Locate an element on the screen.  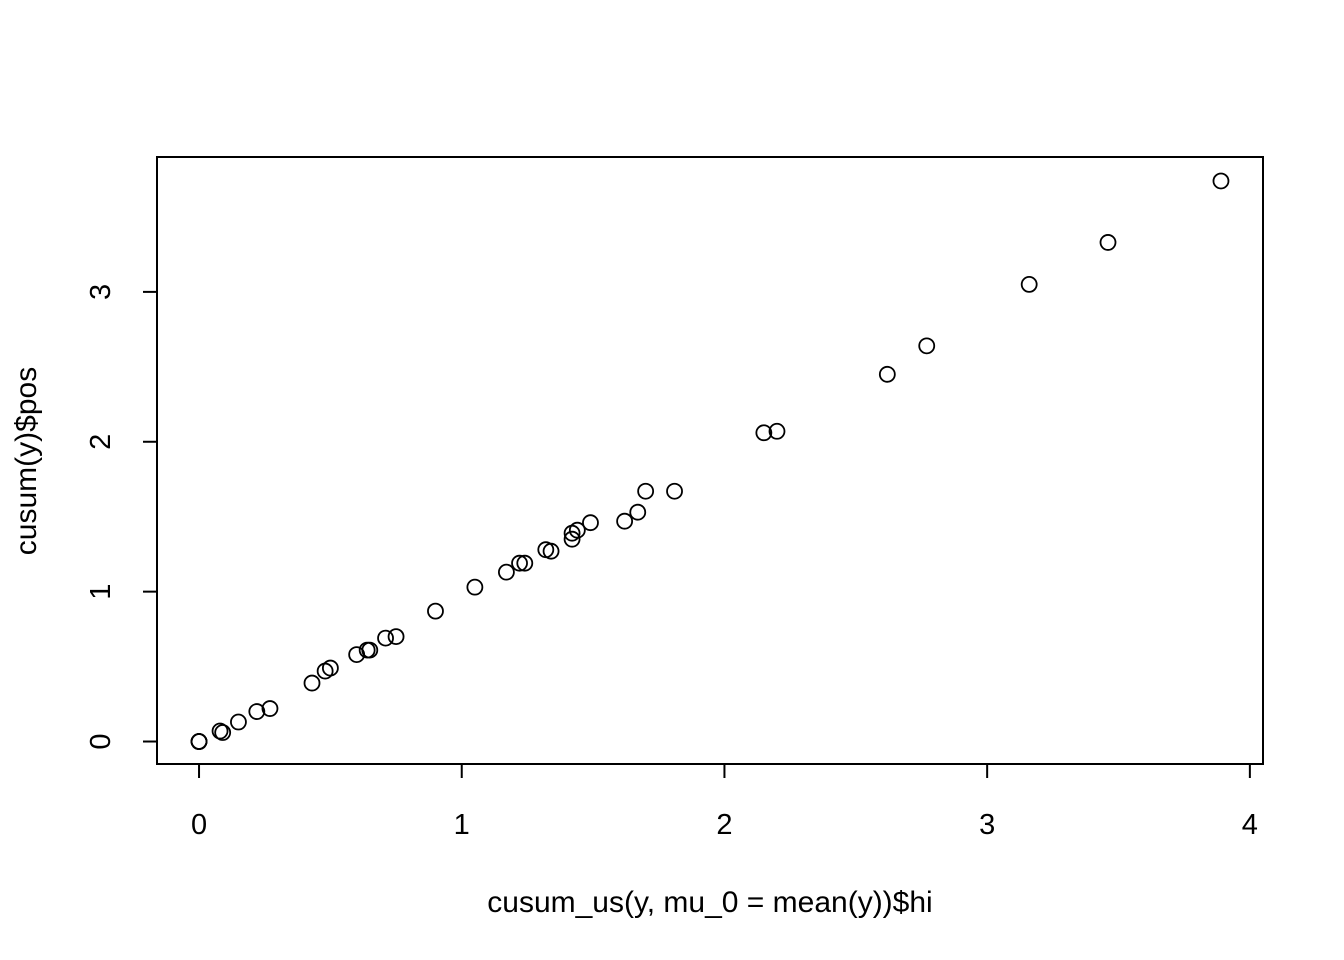
y-axis: 0 1 2 3 is located at coordinates (121, 517).